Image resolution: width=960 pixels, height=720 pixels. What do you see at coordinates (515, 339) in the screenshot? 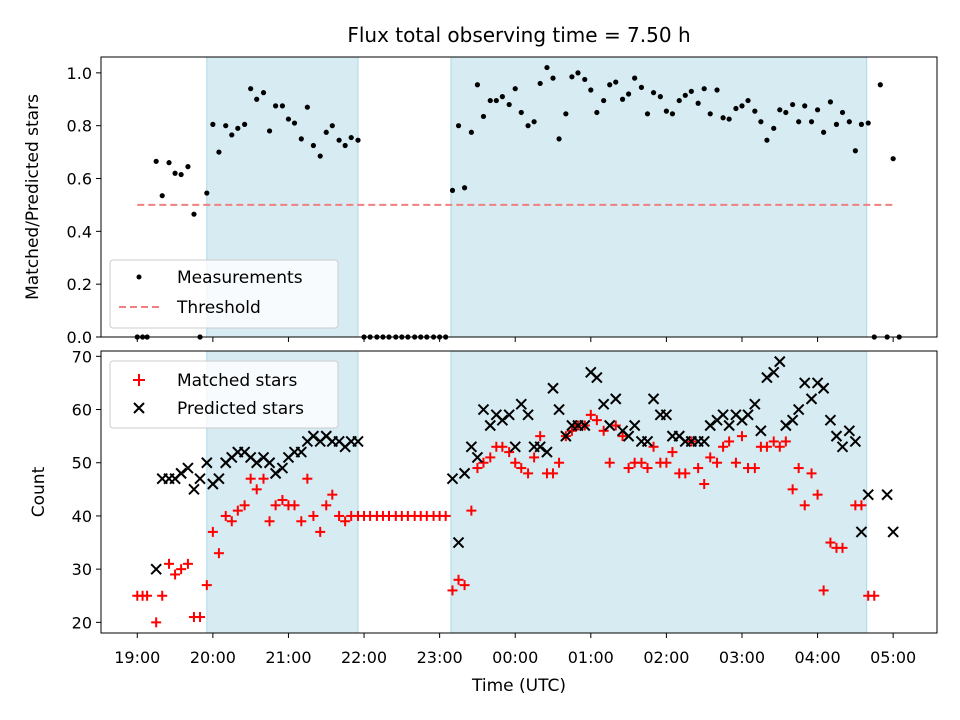
I see `ratio-x-ticks` at bounding box center [515, 339].